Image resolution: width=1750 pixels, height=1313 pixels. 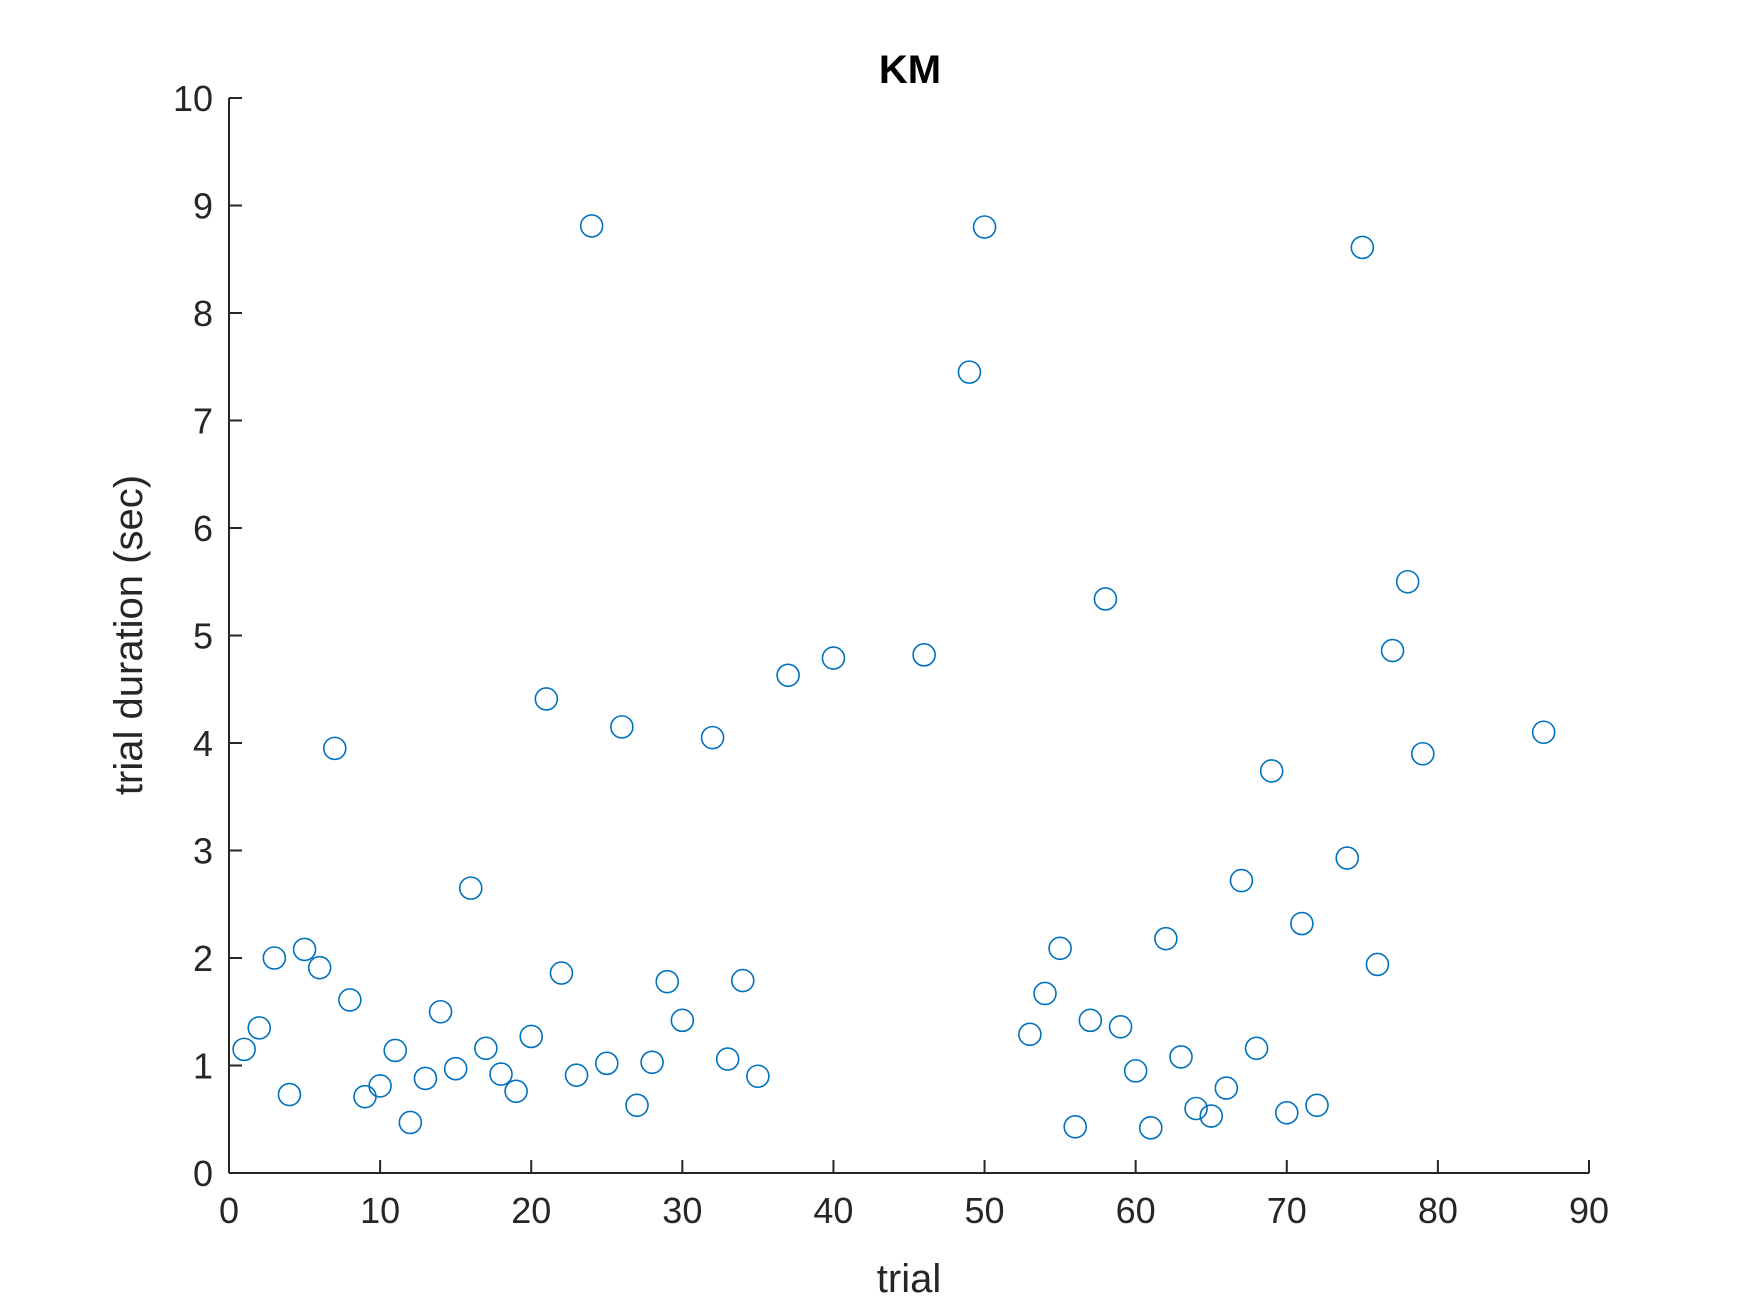 I want to click on y-tick-label: 7, so click(x=203, y=421).